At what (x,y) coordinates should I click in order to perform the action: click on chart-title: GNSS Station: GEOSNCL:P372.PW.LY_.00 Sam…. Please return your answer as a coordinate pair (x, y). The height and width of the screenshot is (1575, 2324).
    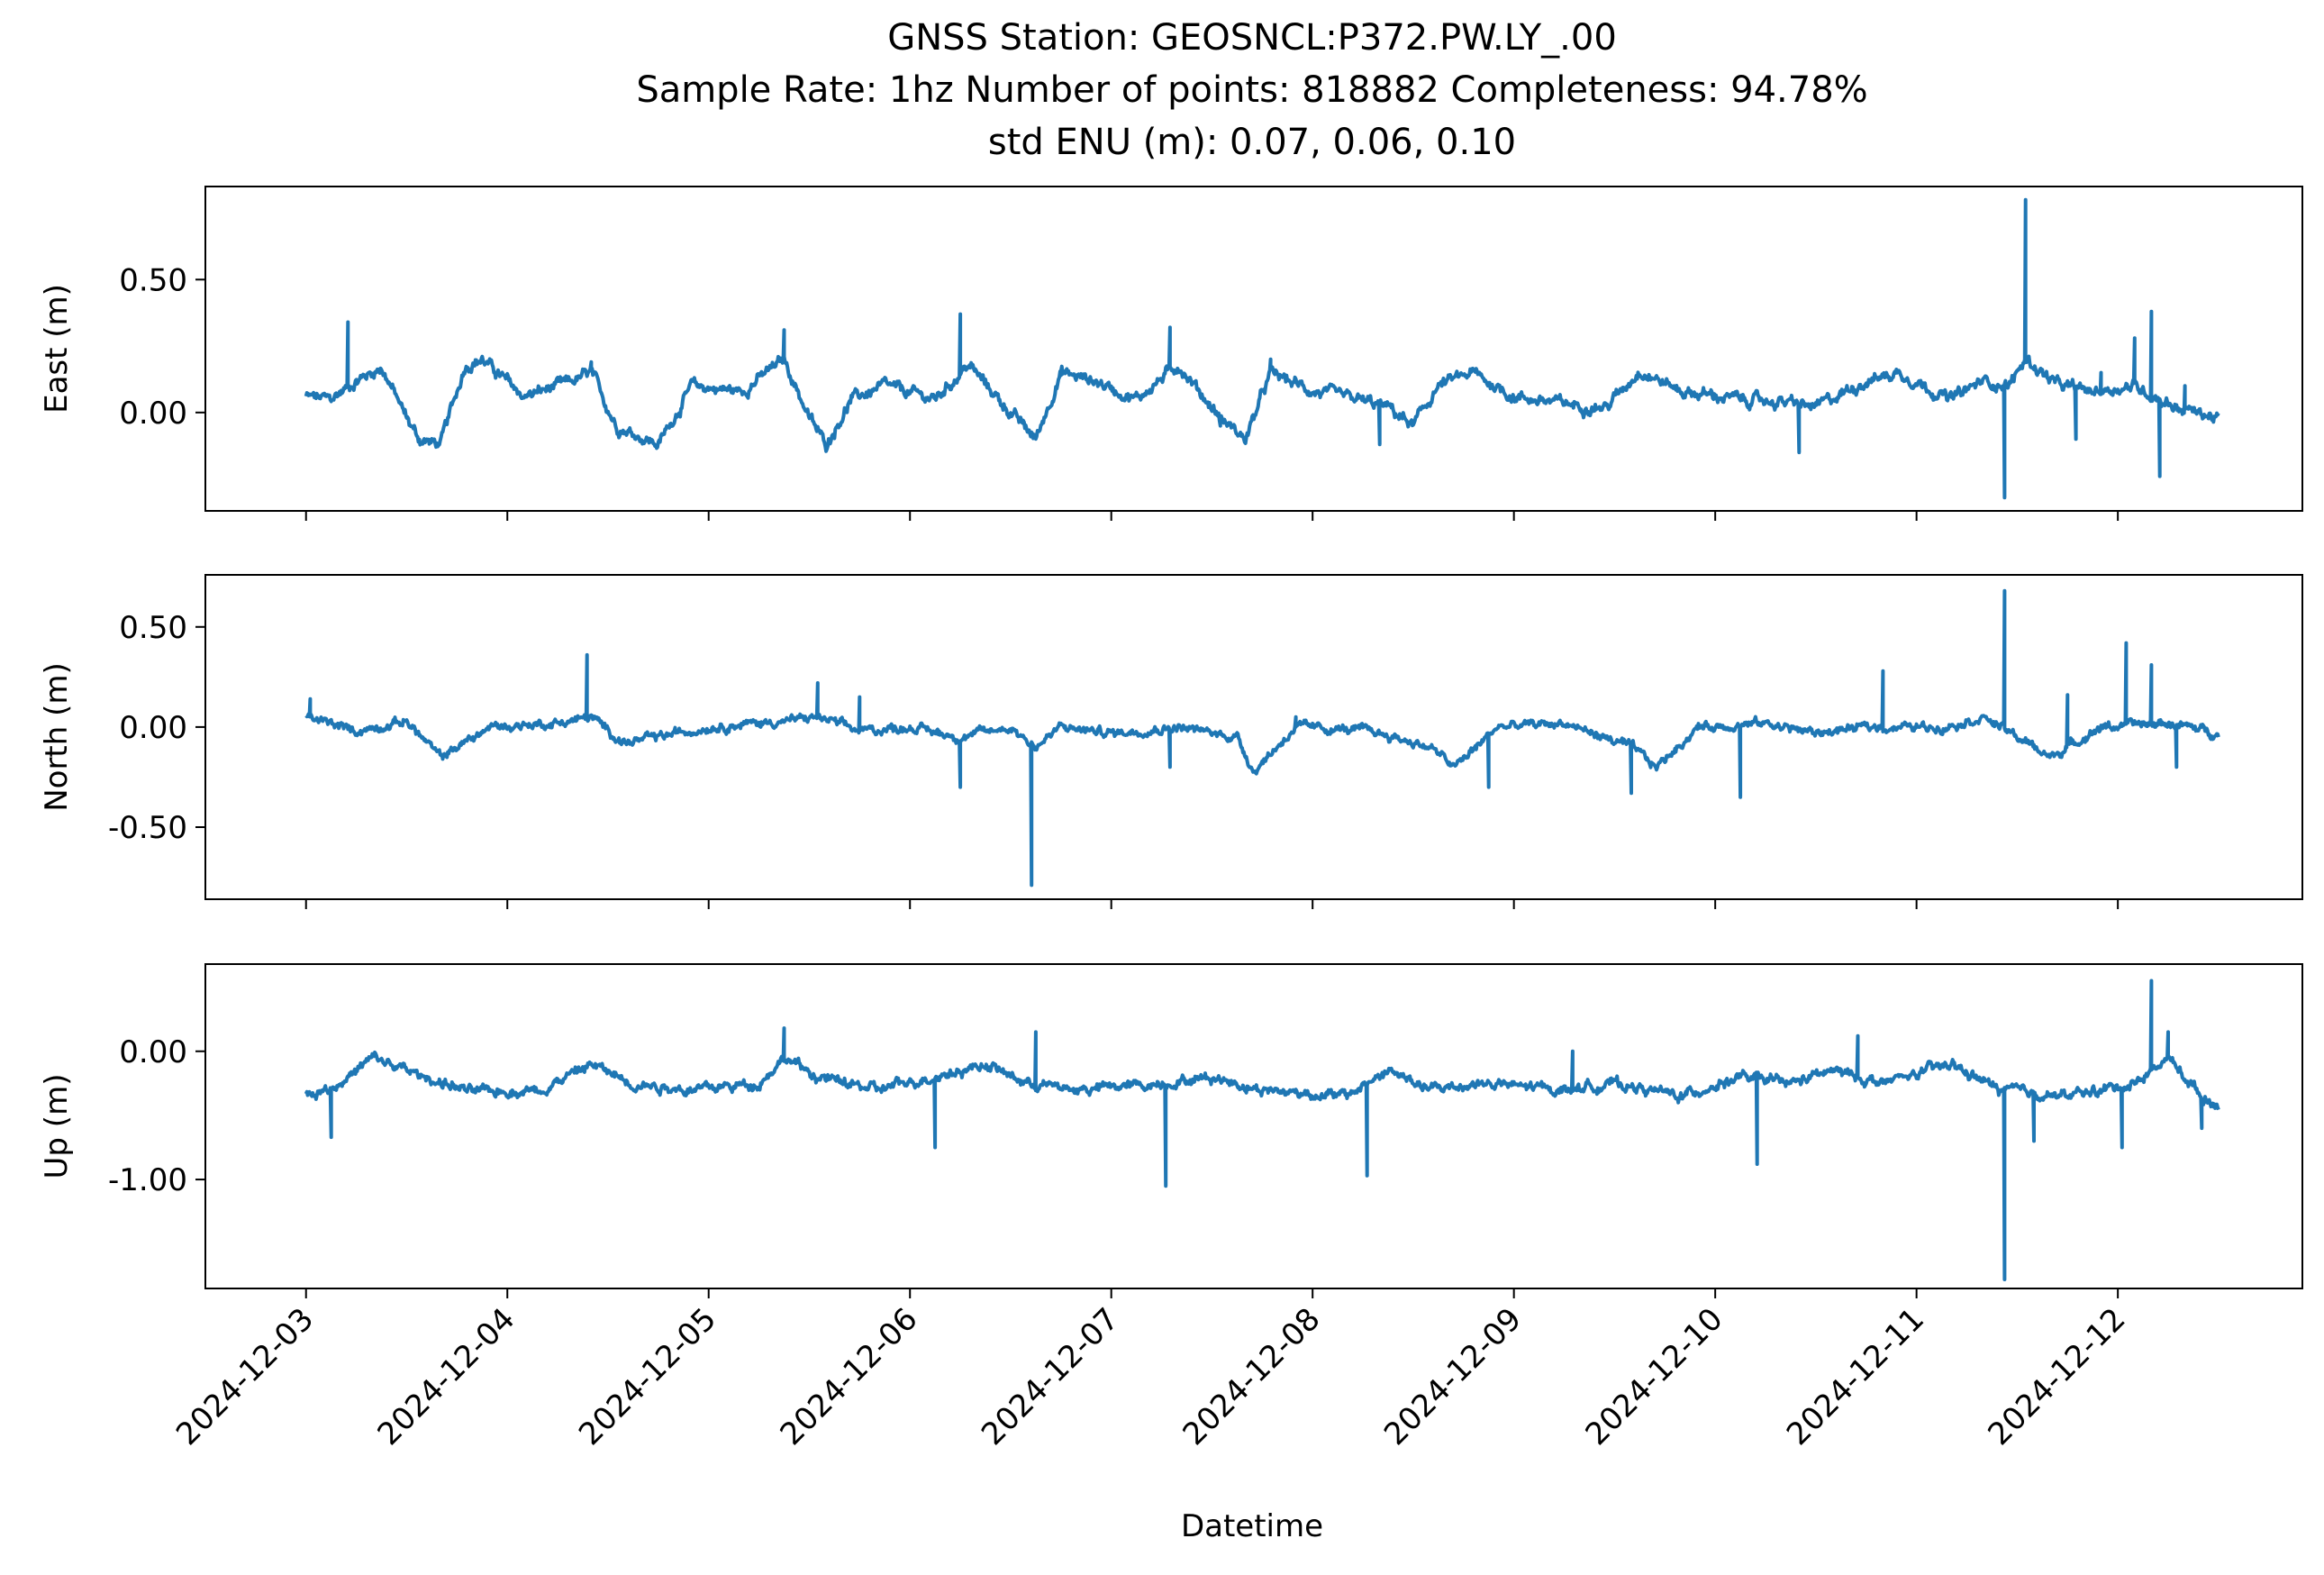
    Looking at the image, I should click on (1252, 90).